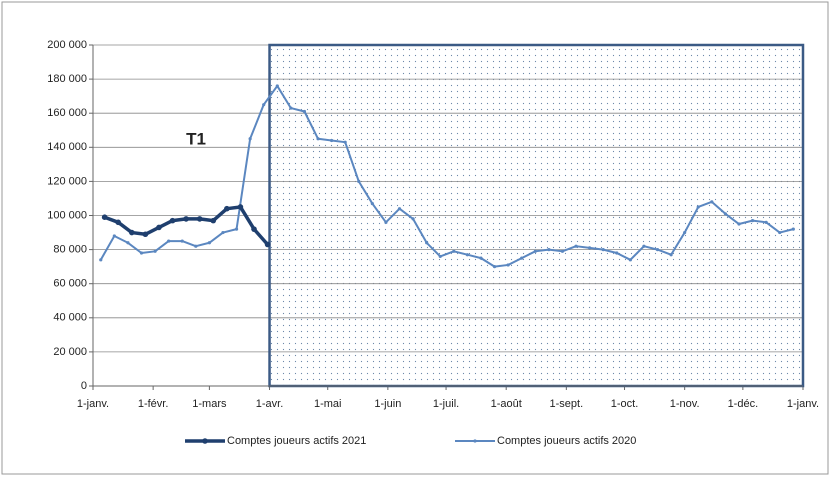  What do you see at coordinates (567, 404) in the screenshot?
I see `x-tick-label: 1-sept.` at bounding box center [567, 404].